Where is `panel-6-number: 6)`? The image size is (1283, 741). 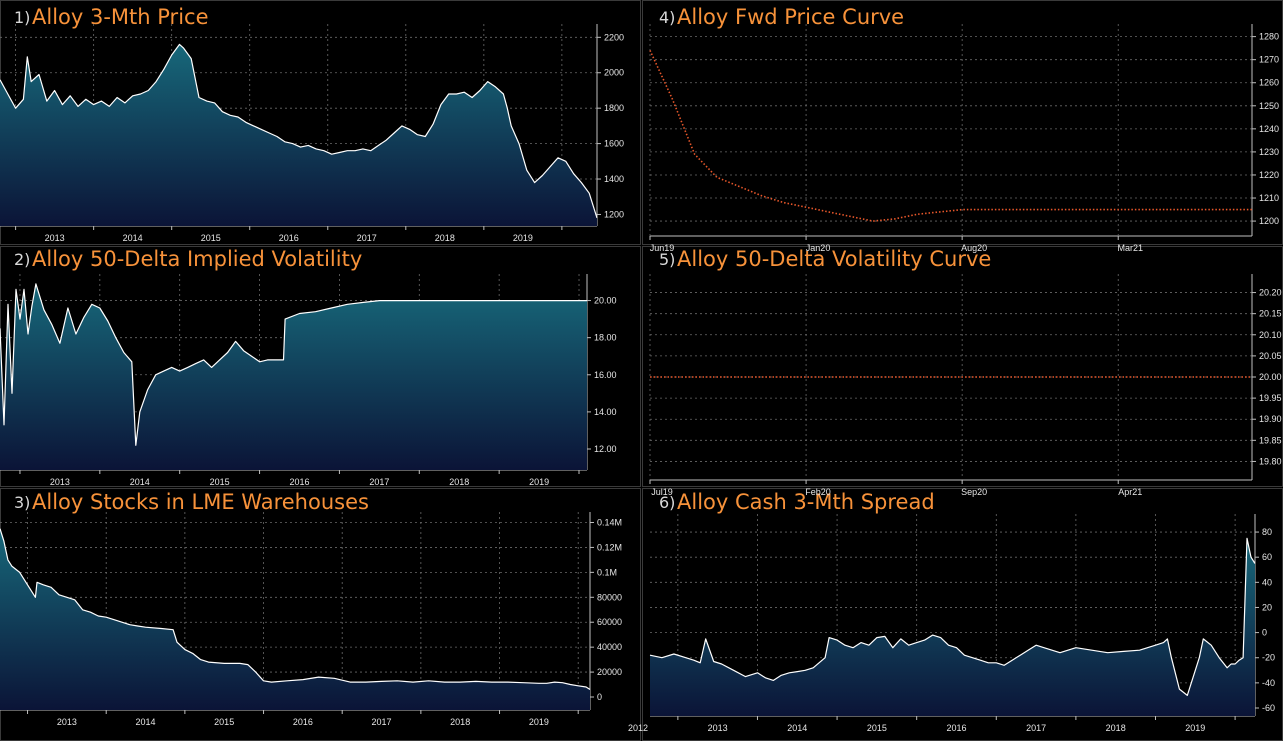 panel-6-number: 6) is located at coordinates (667, 502).